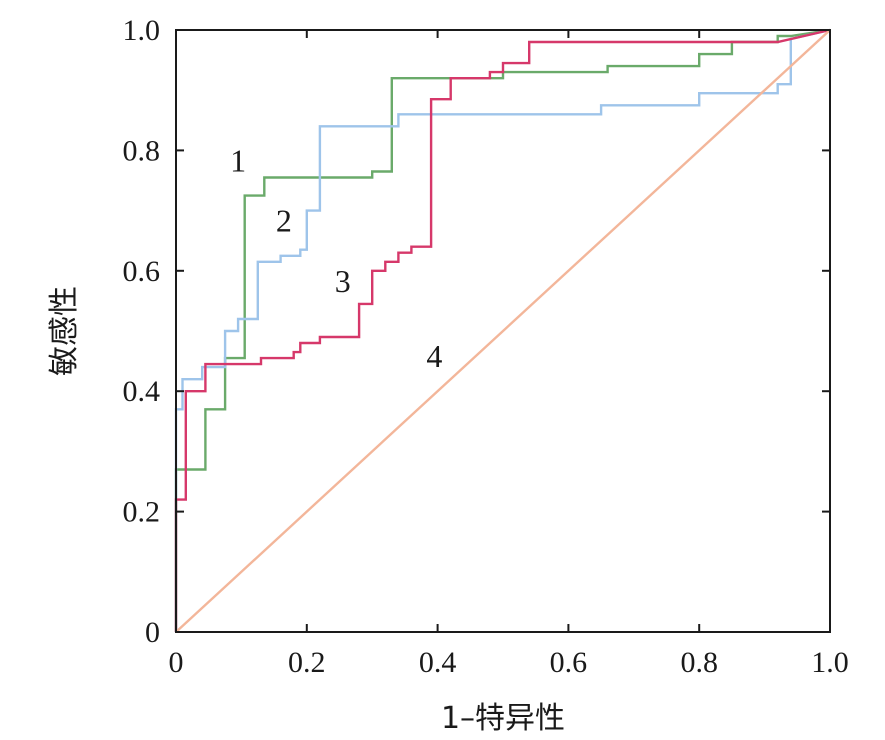 This screenshot has height=740, width=885. What do you see at coordinates (238, 160) in the screenshot?
I see `curve-label-1: 1` at bounding box center [238, 160].